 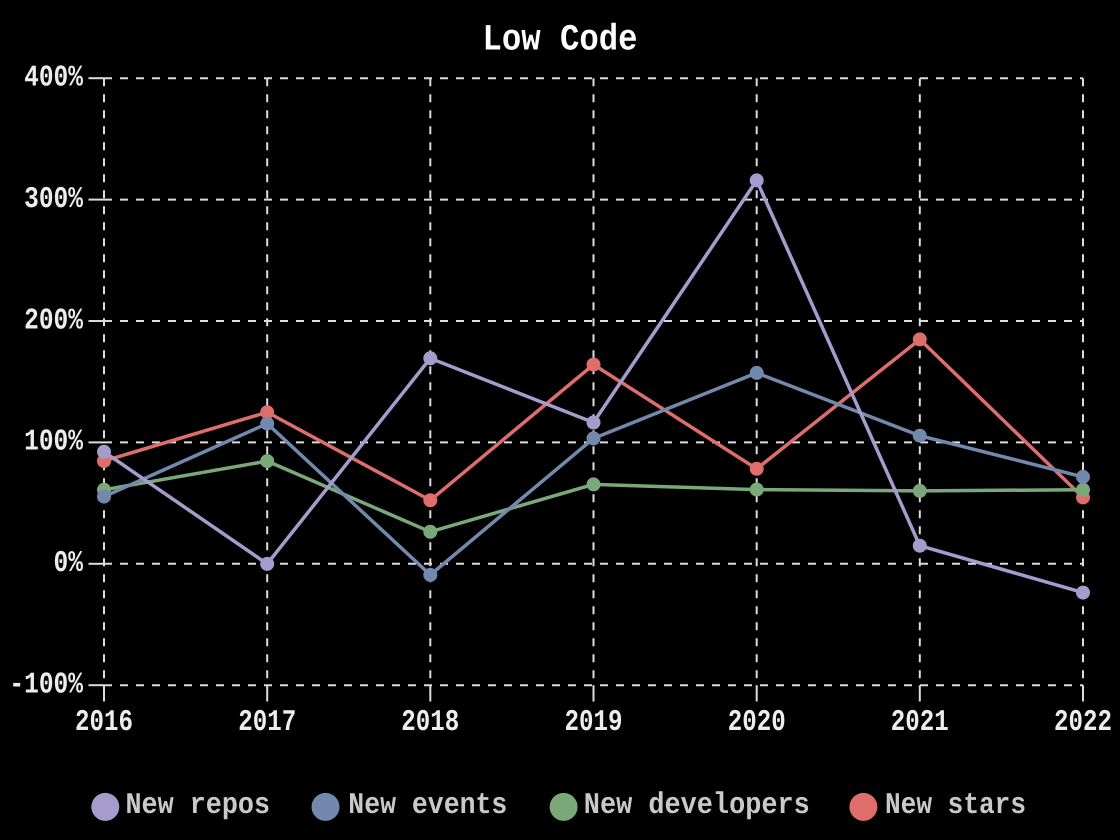 I want to click on svg-text: New repos, so click(x=198, y=806).